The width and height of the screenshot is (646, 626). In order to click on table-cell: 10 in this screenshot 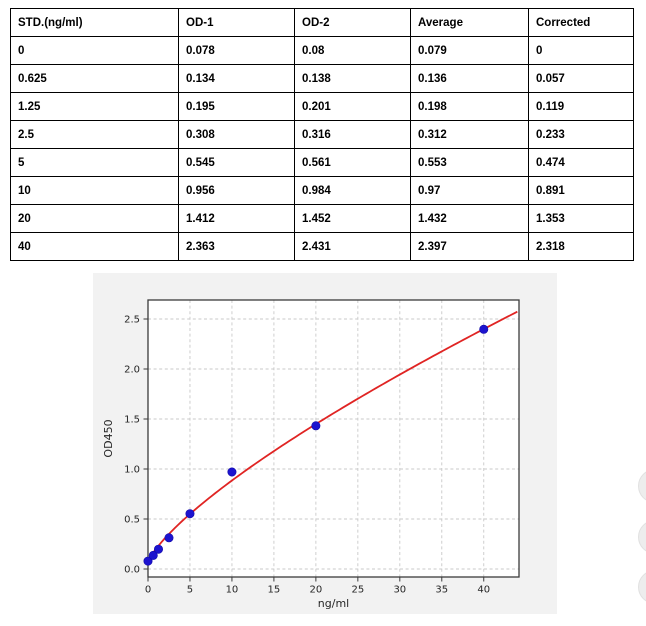, I will do `click(94, 190)`.